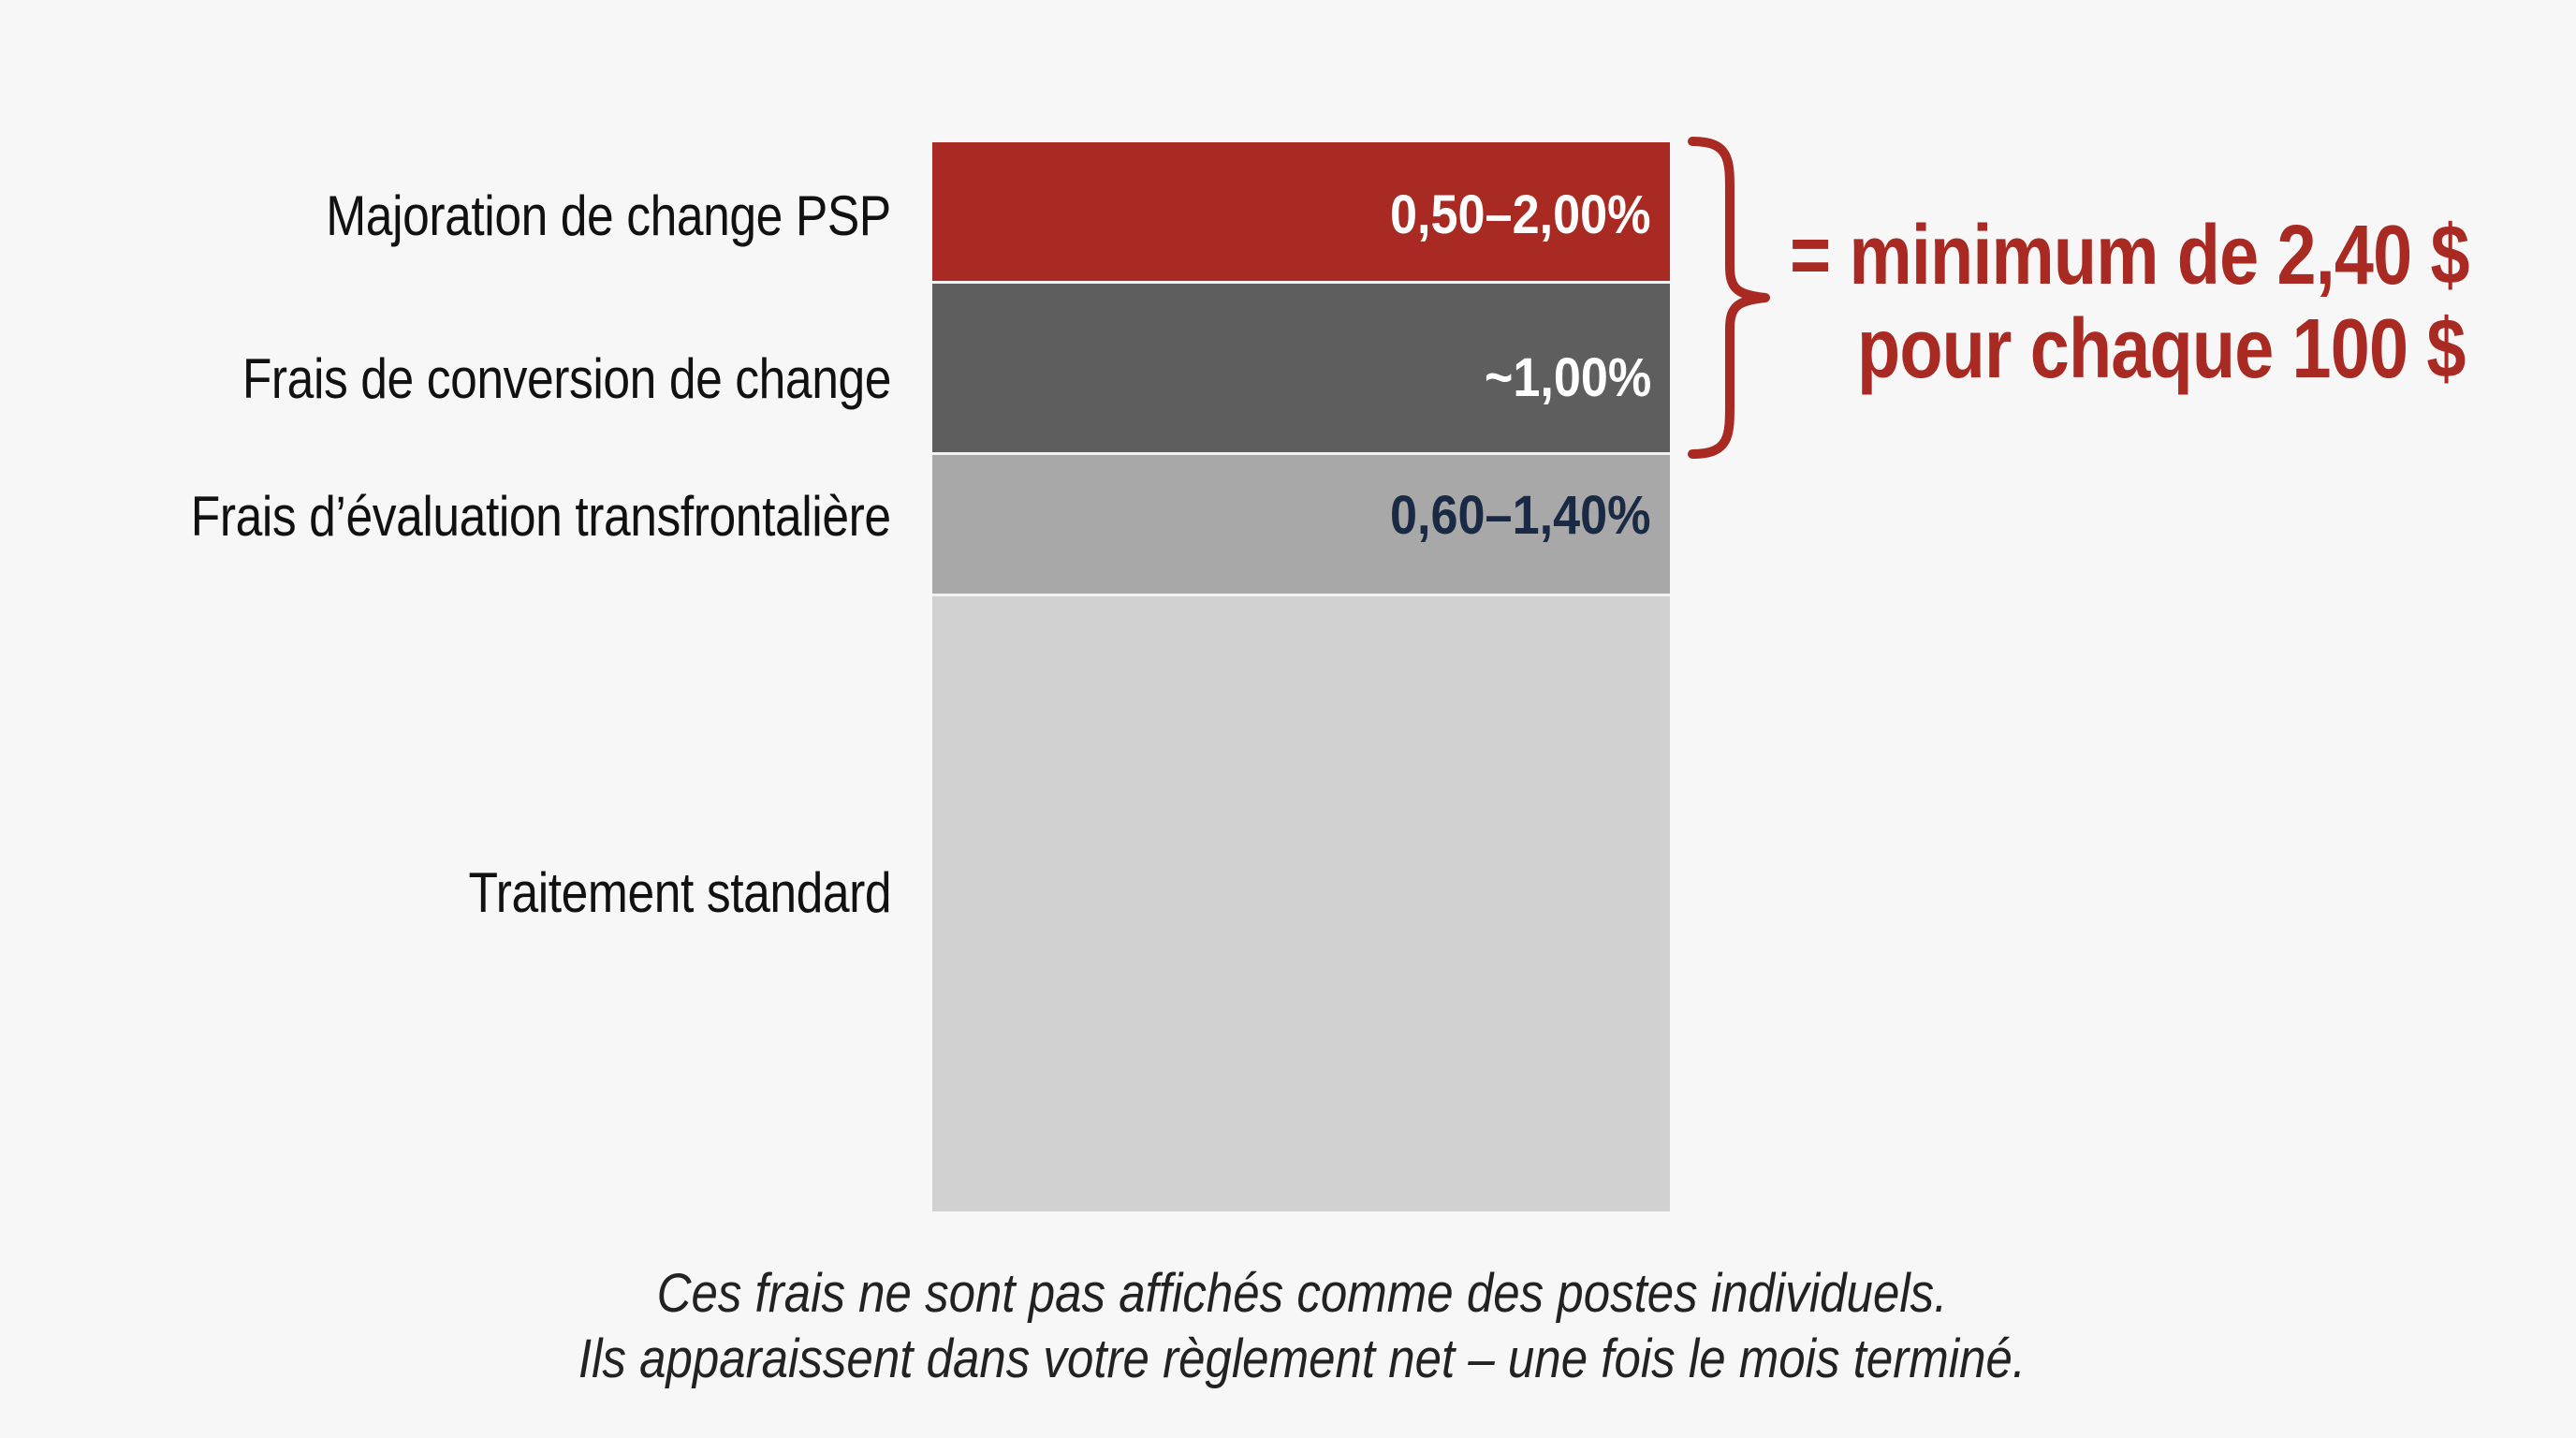 The width and height of the screenshot is (2576, 1438). What do you see at coordinates (608, 215) in the screenshot?
I see `segment-category-label: Majoration de change PSP` at bounding box center [608, 215].